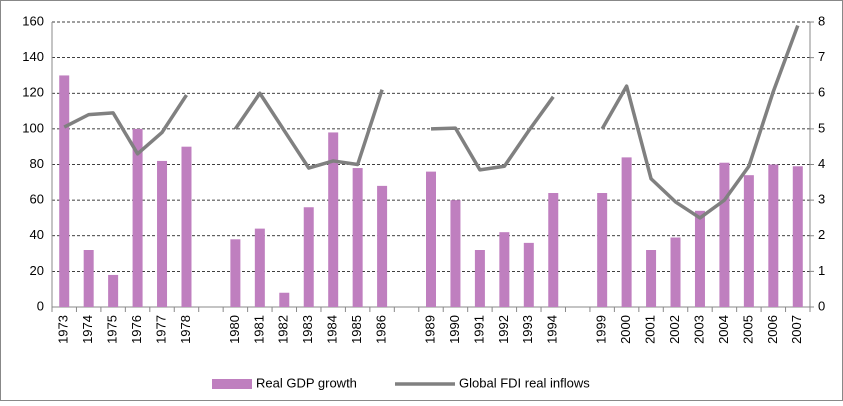 The width and height of the screenshot is (843, 406). What do you see at coordinates (723, 329) in the screenshot?
I see `x-tick-label: 2004` at bounding box center [723, 329].